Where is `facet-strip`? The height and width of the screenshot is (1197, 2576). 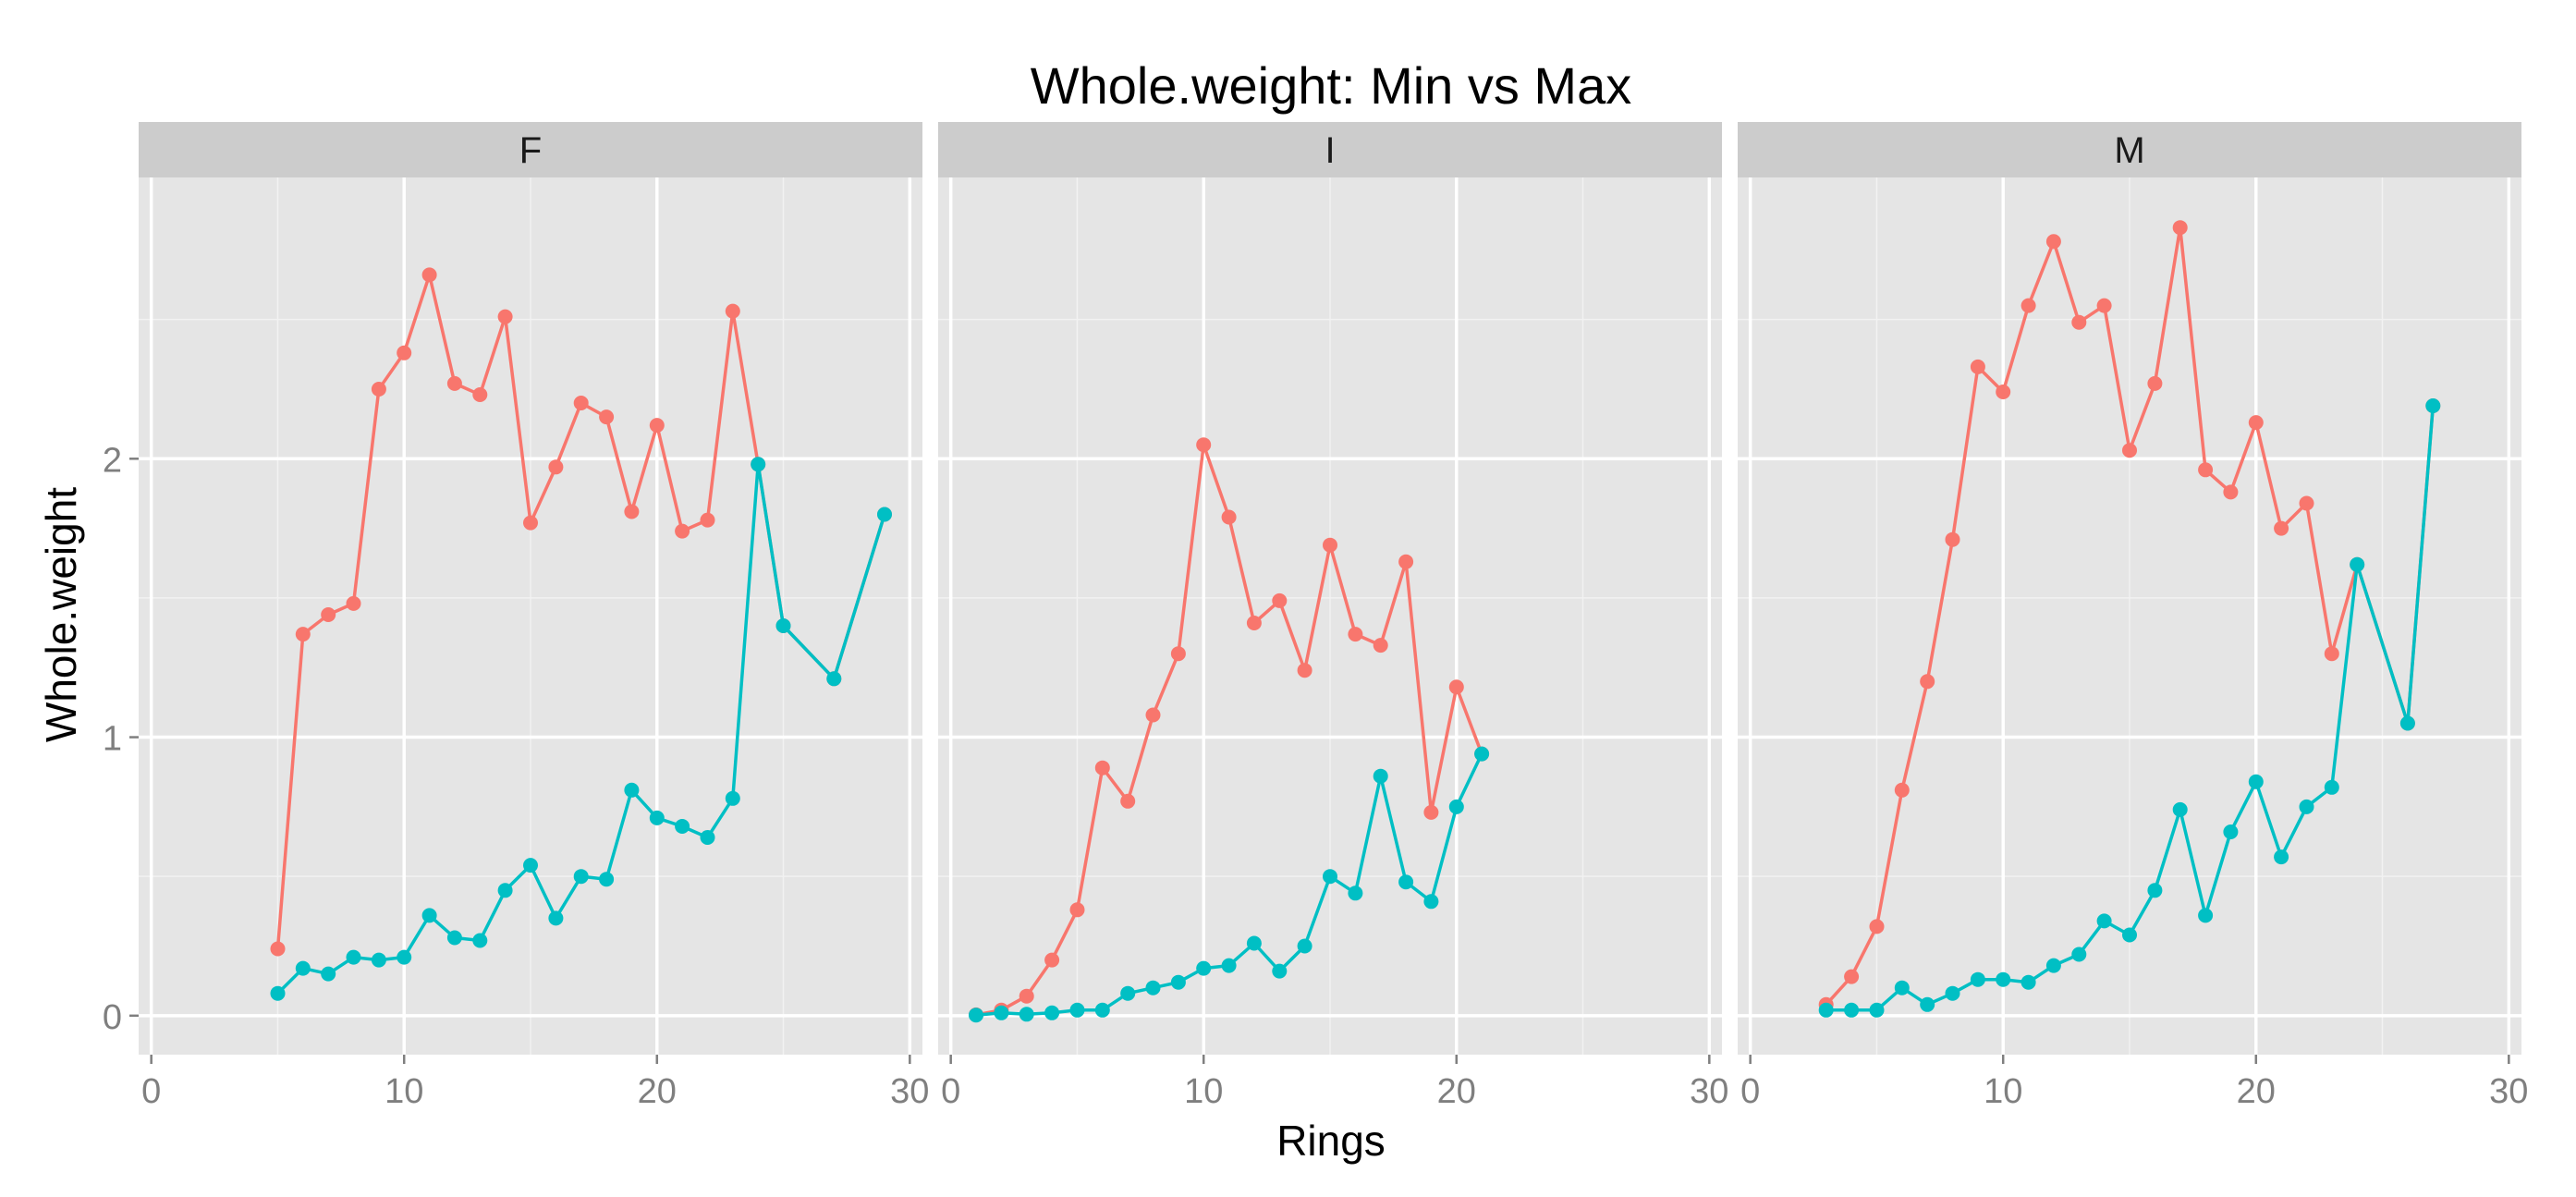
facet-strip is located at coordinates (530, 149).